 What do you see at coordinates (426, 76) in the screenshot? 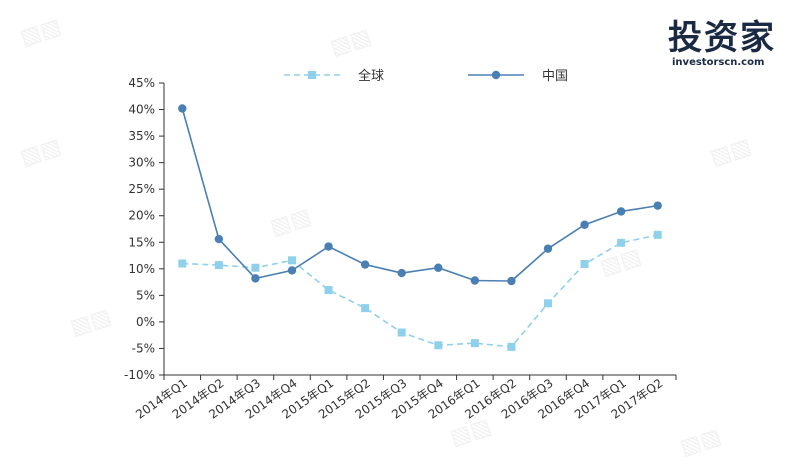
I see `legend: 全球 中国` at bounding box center [426, 76].